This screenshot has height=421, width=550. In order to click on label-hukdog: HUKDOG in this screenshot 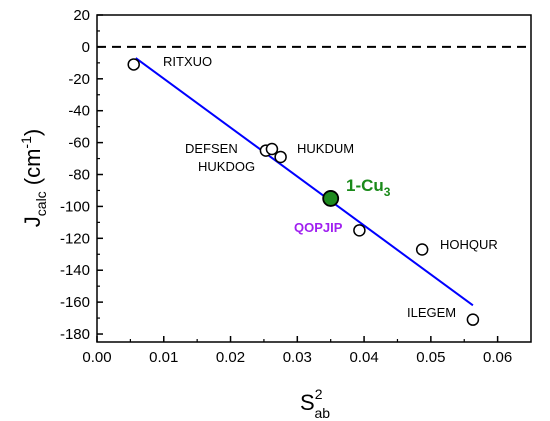, I will do `click(226, 166)`.